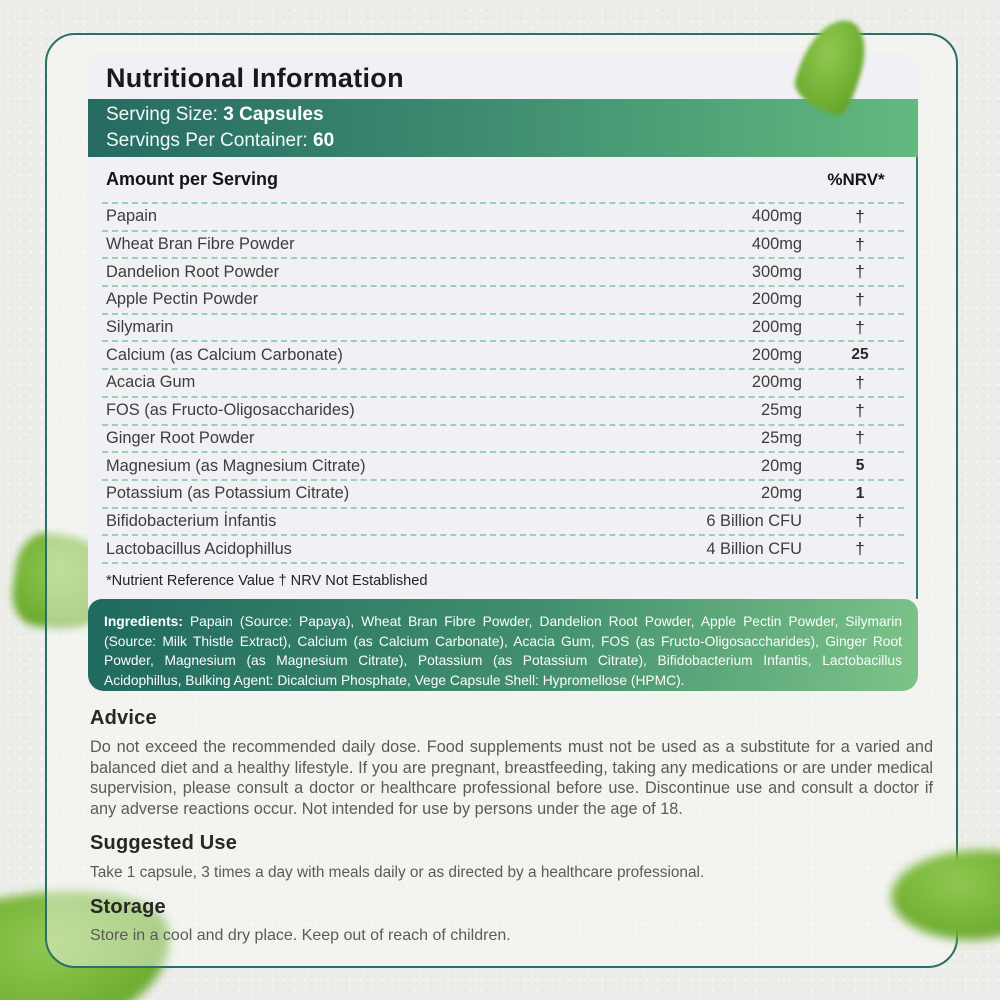 This screenshot has height=1000, width=1000. Describe the element at coordinates (224, 354) in the screenshot. I see `row-name: Calcium (as Calcium Carbonate)` at that location.